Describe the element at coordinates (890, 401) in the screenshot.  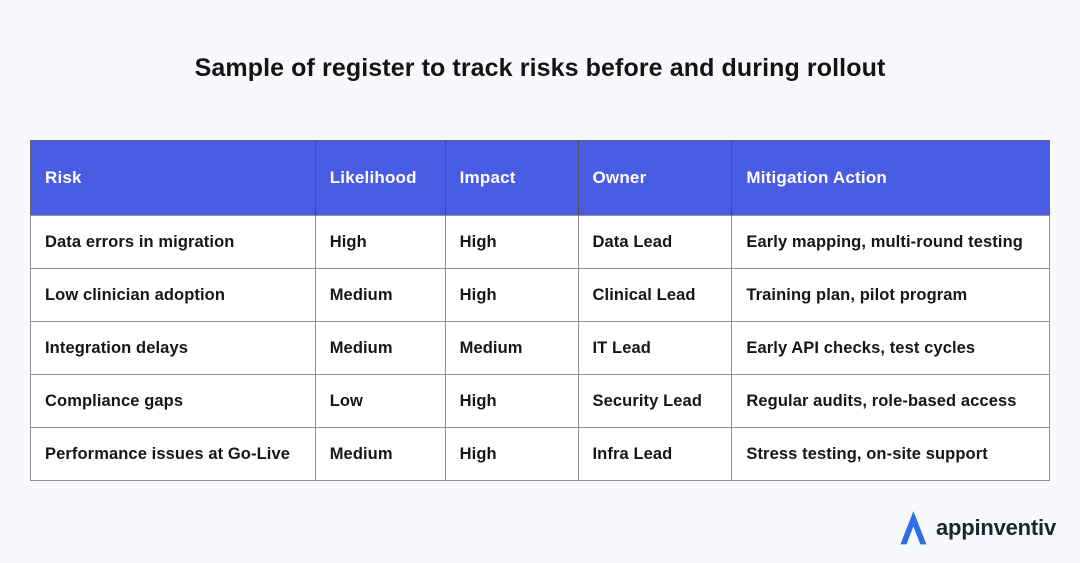
I see `table-cell: Regular audits, role-based access` at that location.